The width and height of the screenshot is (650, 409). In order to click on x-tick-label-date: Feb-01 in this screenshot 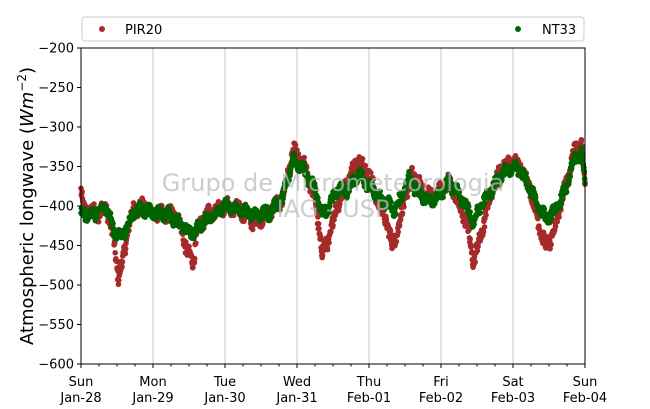, I will do `click(369, 398)`.